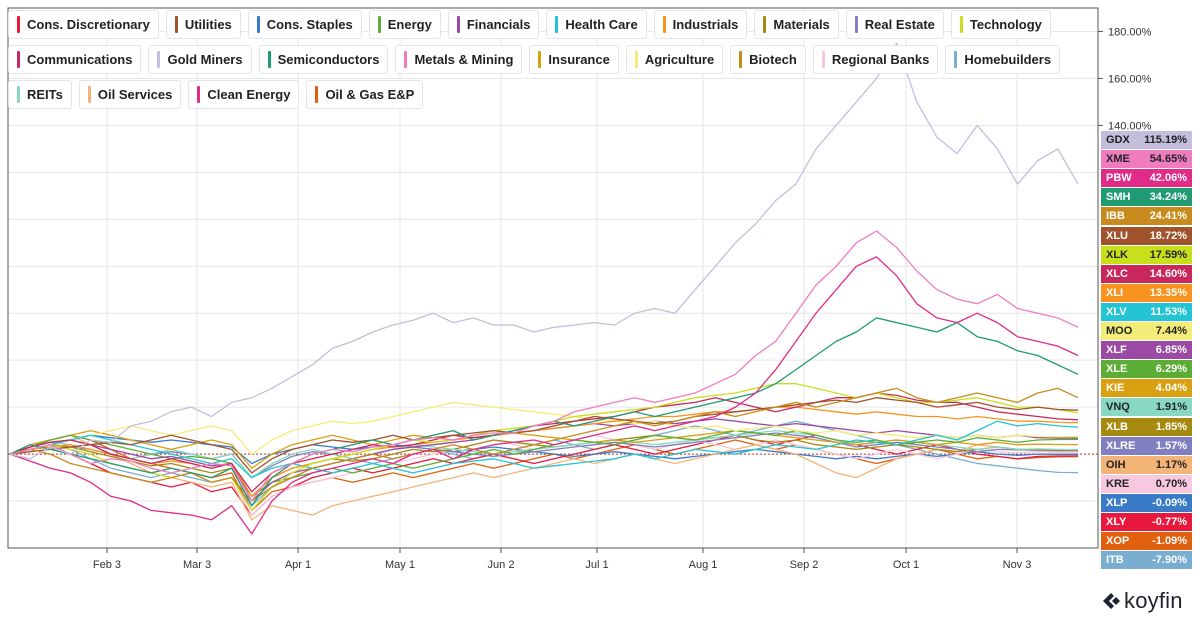 This screenshot has height=620, width=1200. Describe the element at coordinates (1146, 197) in the screenshot. I see `badge-smh: SMH 34.24%` at that location.